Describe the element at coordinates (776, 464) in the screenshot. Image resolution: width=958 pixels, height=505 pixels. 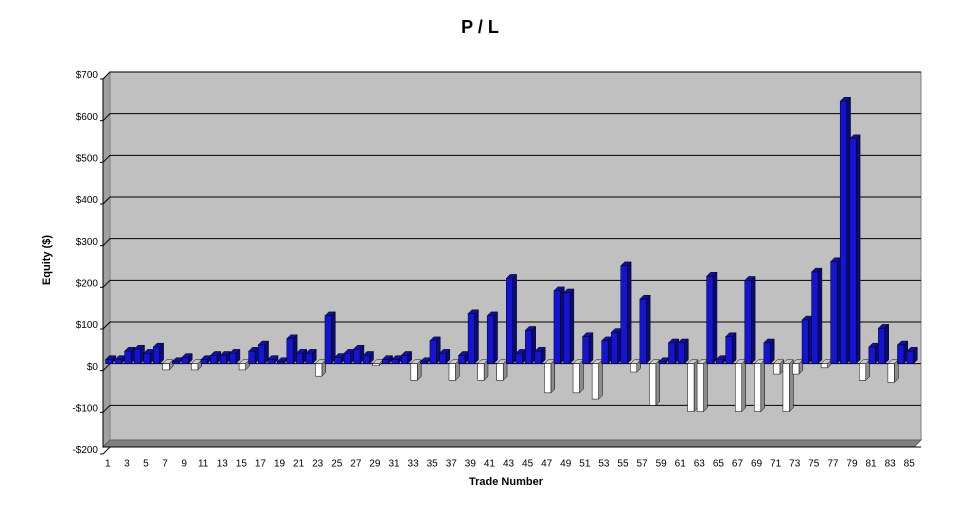
I see `x-tick-label: 71` at that location.